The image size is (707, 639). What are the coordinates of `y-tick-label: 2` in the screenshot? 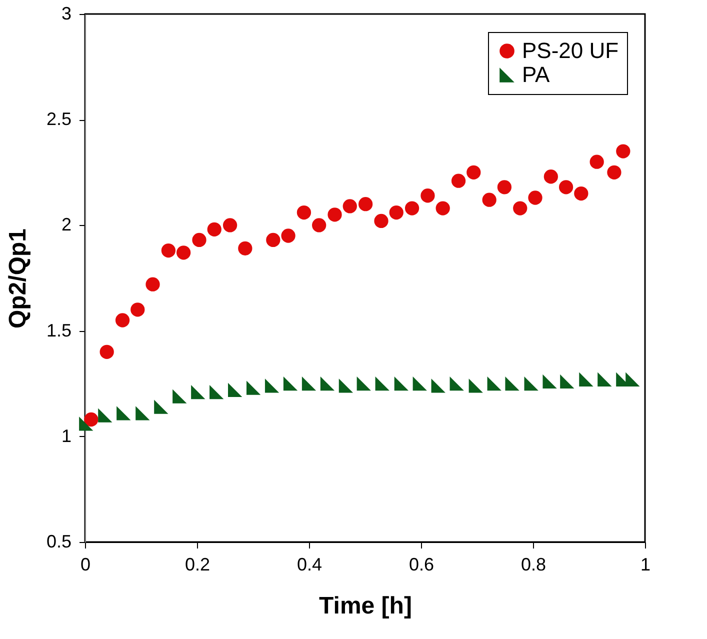 It's located at (66, 224).